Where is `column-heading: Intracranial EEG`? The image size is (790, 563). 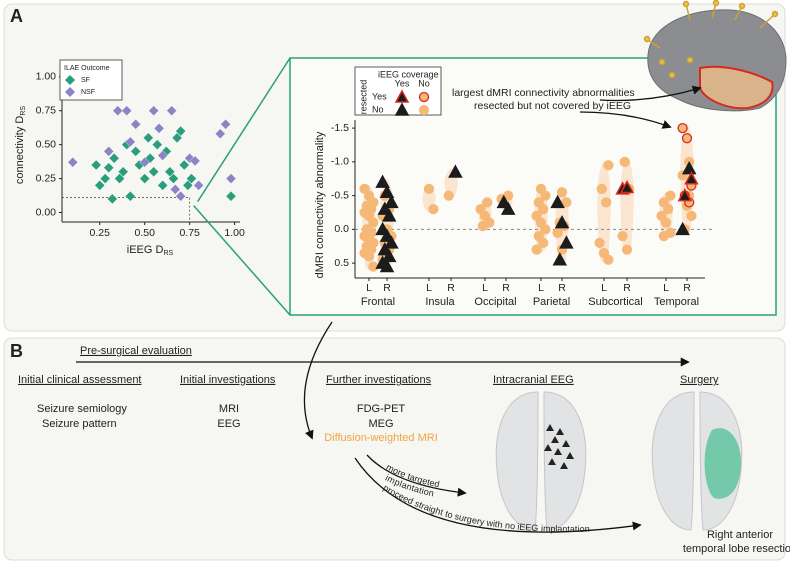
column-heading: Intracranial EEG is located at coordinates (533, 380).